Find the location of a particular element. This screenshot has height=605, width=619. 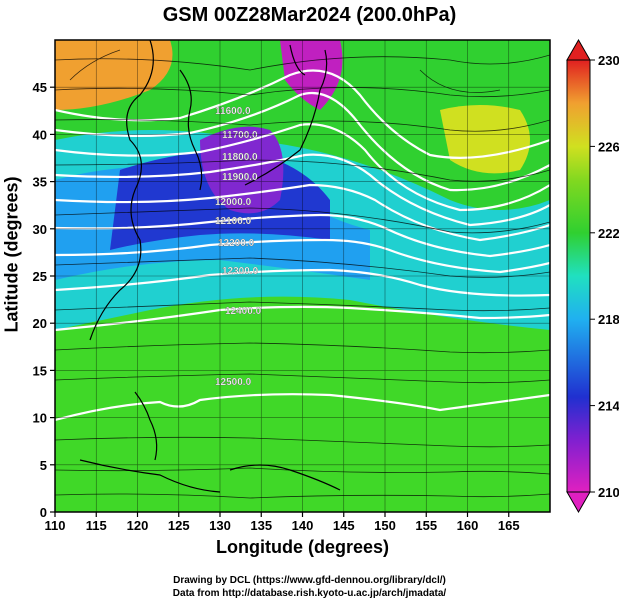

colorbar-bottom-arrow is located at coordinates (578, 502).